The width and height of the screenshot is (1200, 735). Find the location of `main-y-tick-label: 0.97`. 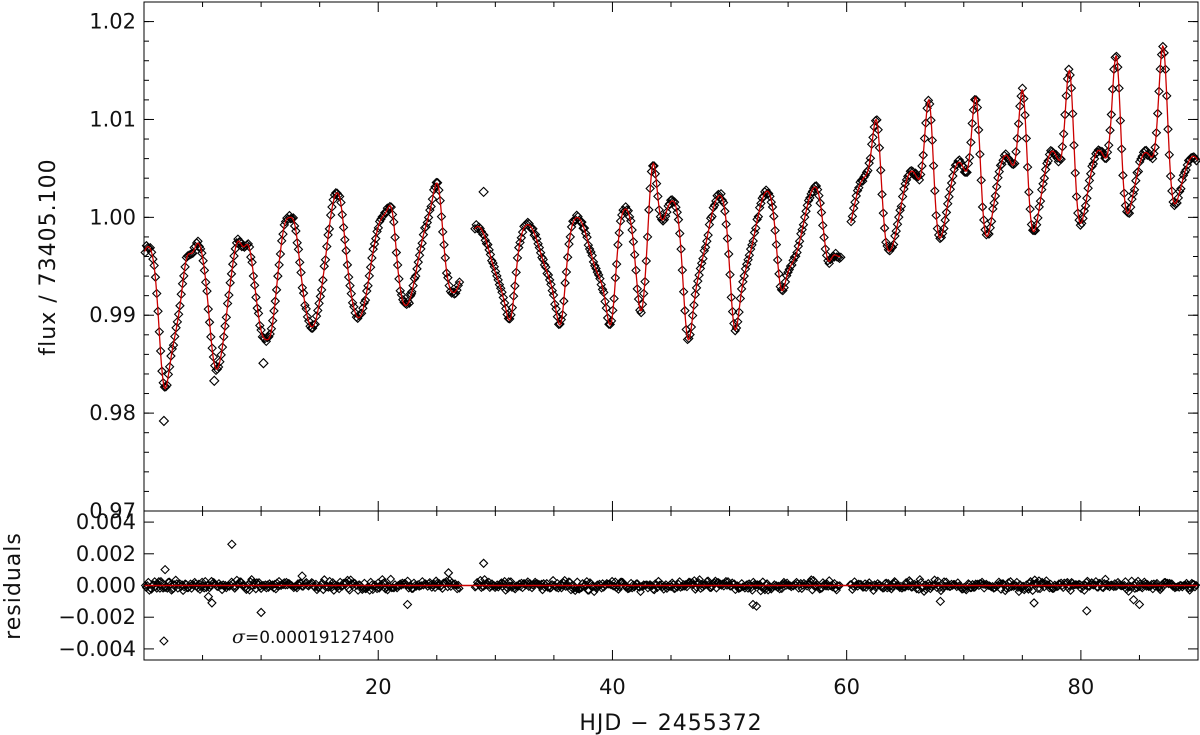

main-y-tick-label: 0.97 is located at coordinates (112, 511).